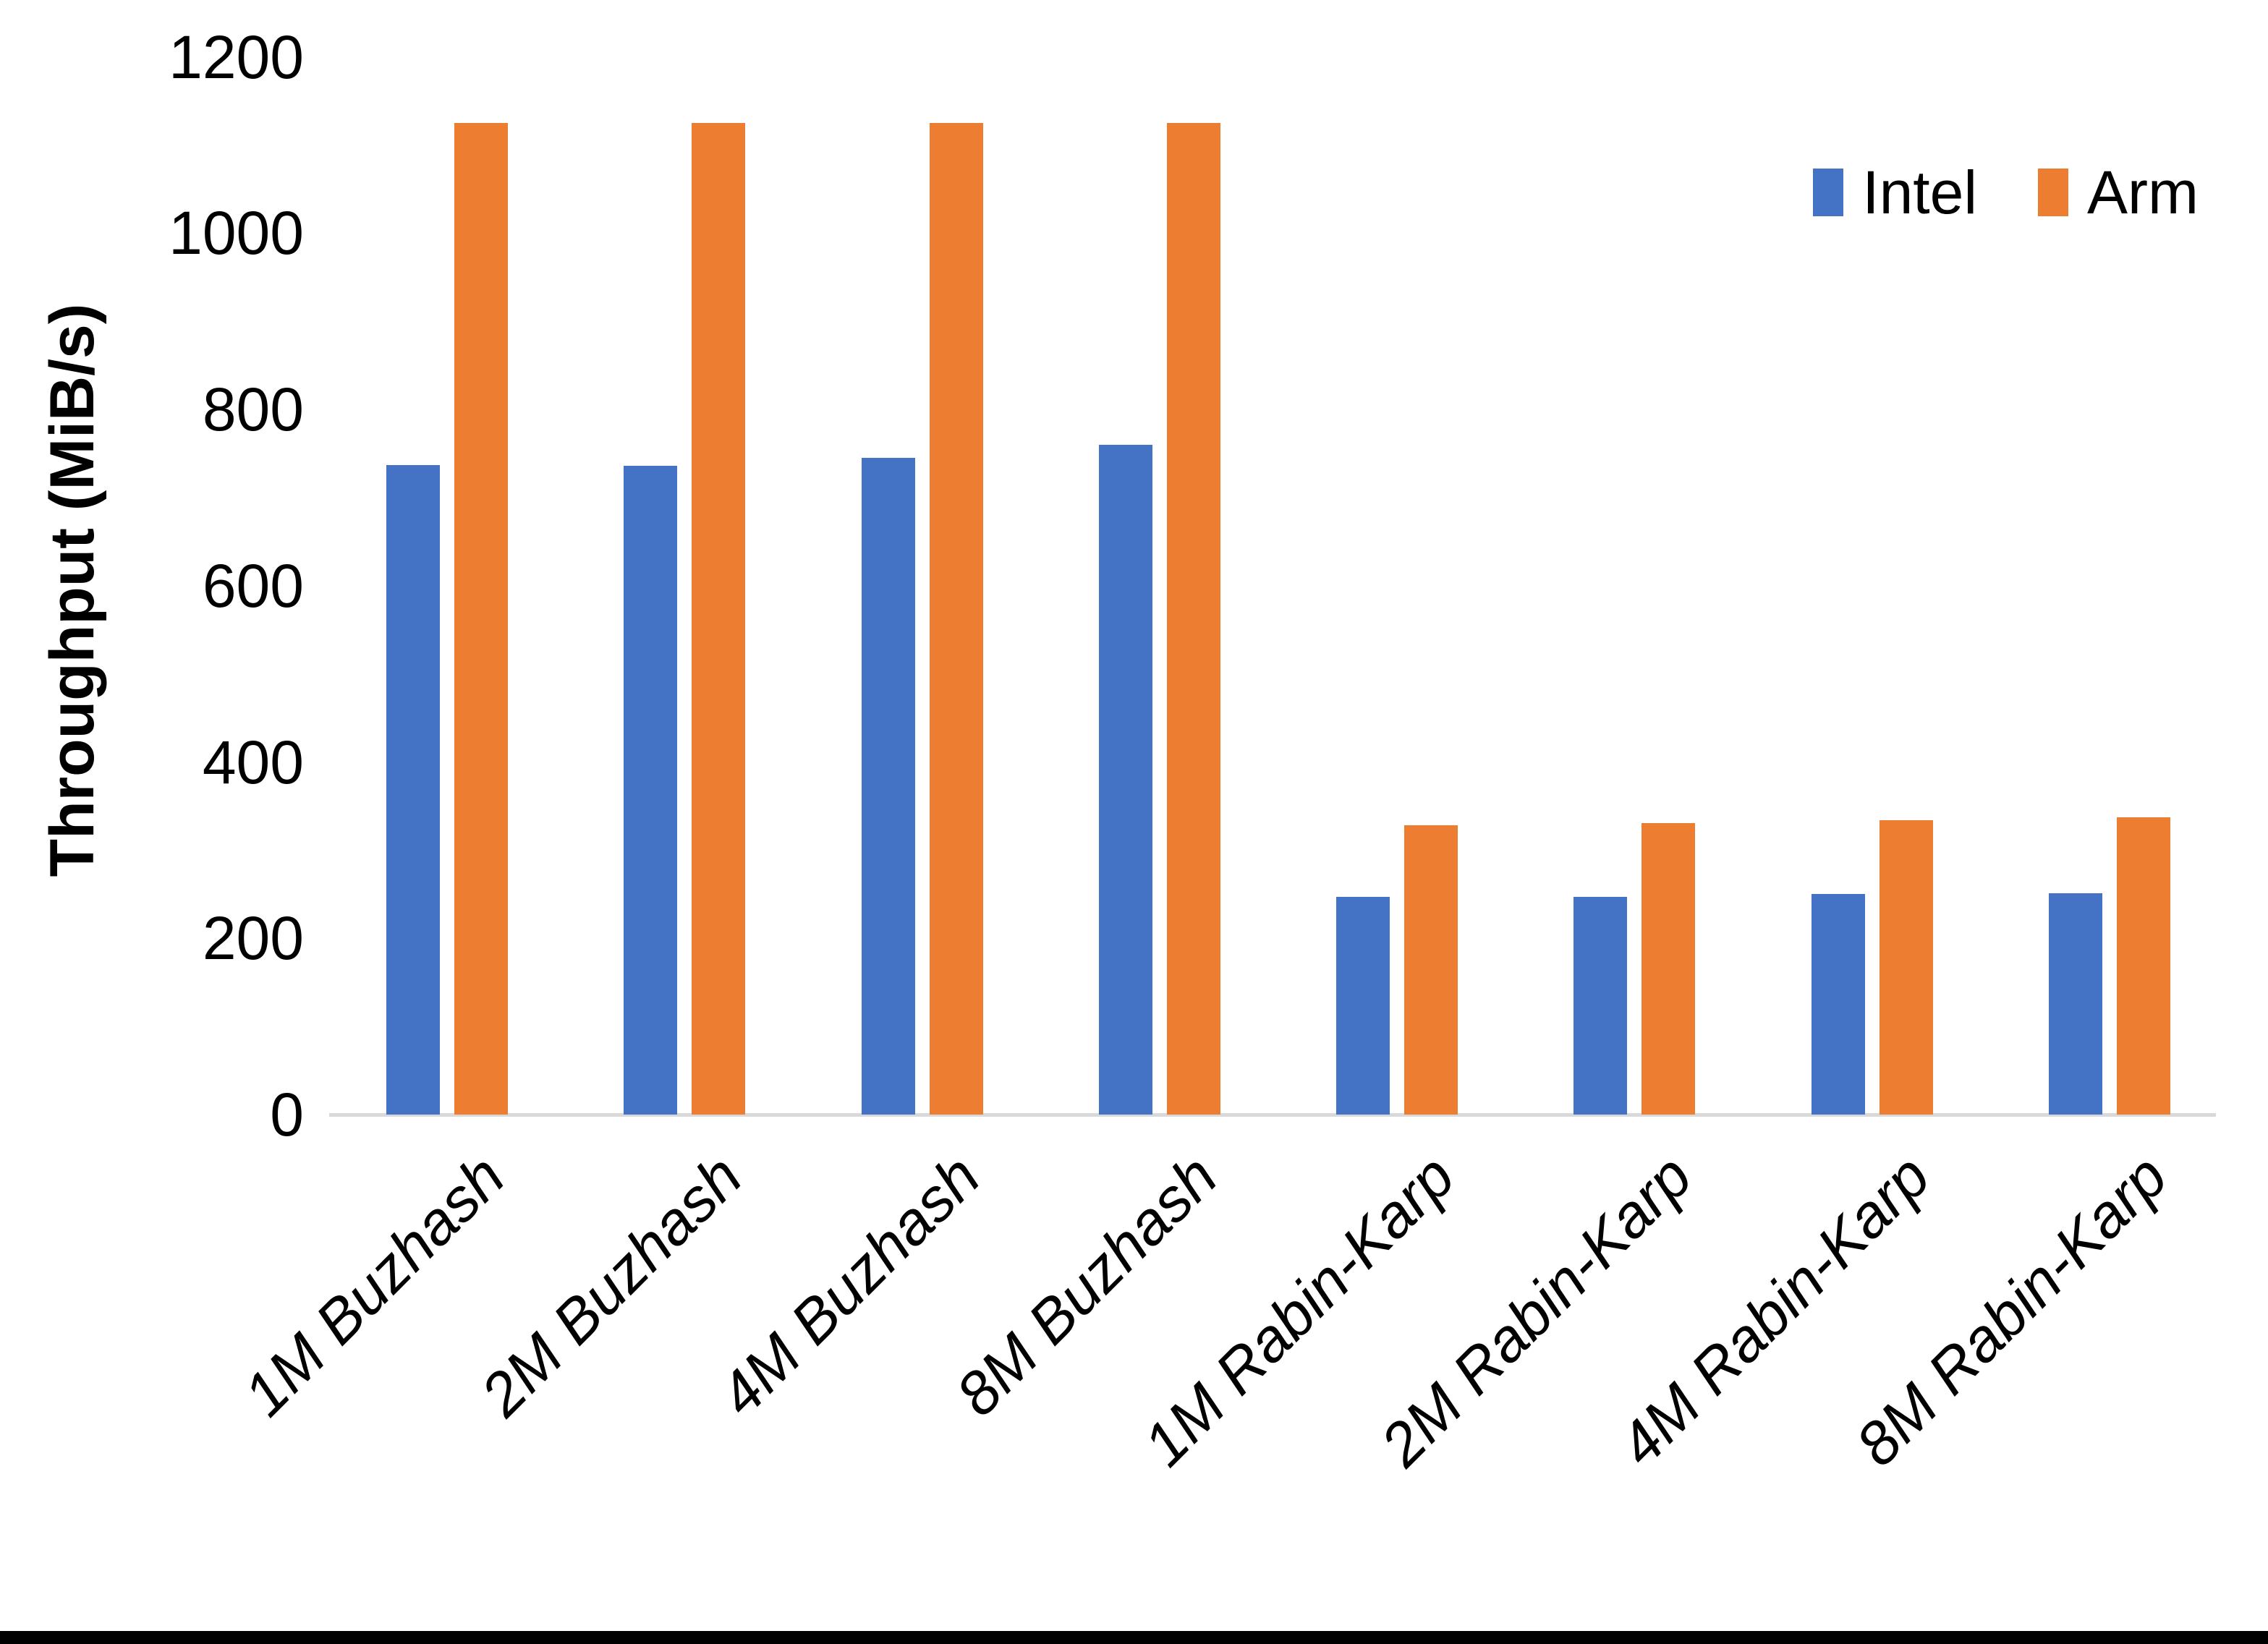 The height and width of the screenshot is (1644, 2268). Describe the element at coordinates (374, 1285) in the screenshot. I see `x-category-label: 1M Buzhash` at that location.